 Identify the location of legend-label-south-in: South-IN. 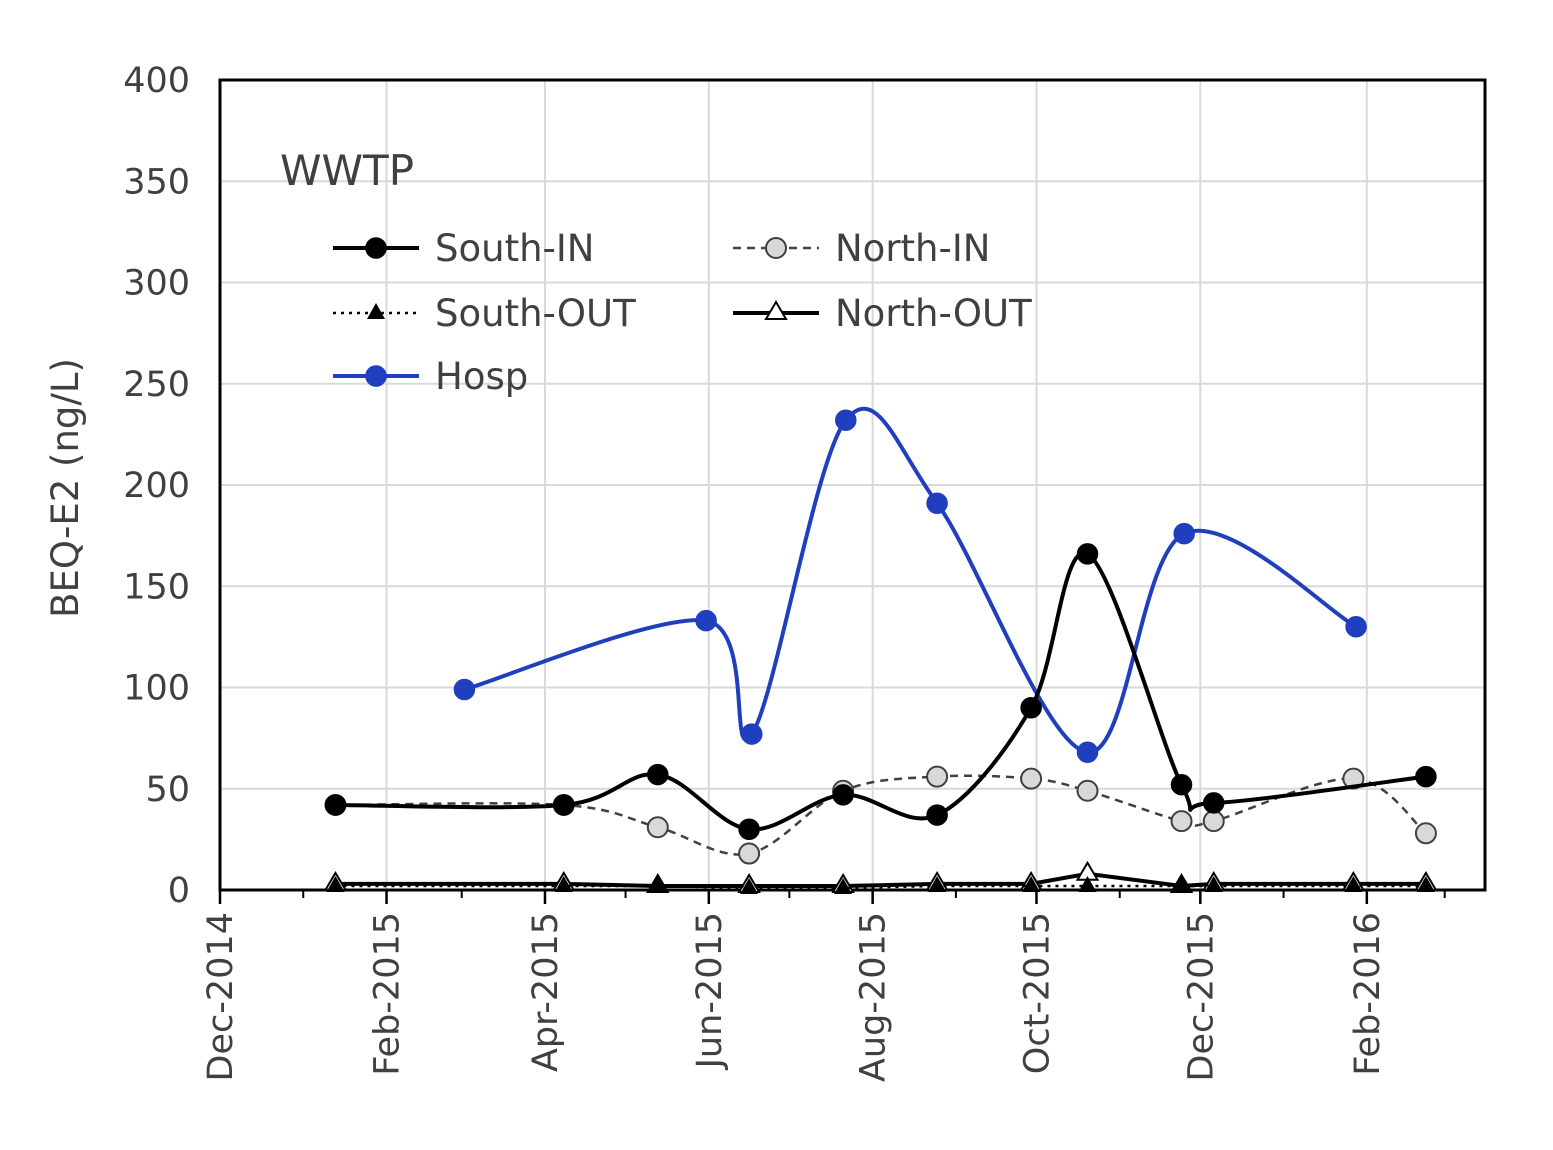
(514, 248).